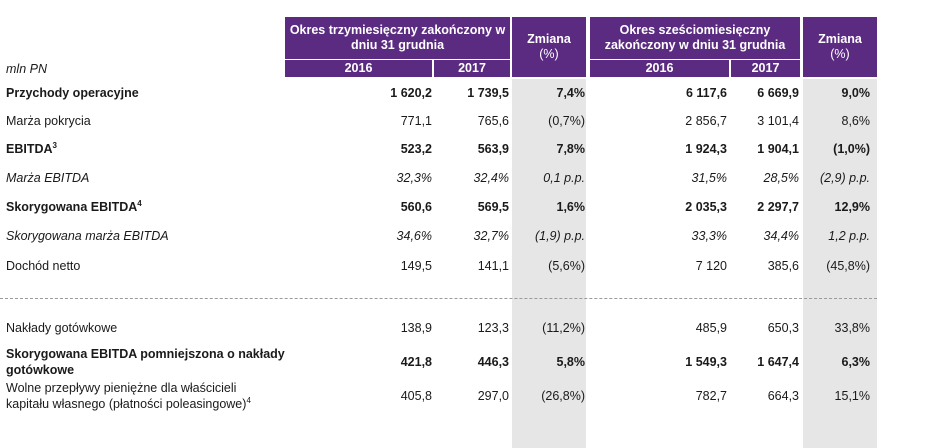 Image resolution: width=937 pixels, height=448 pixels. Describe the element at coordinates (840, 39) in the screenshot. I see `change2-label: Zmiana` at that location.